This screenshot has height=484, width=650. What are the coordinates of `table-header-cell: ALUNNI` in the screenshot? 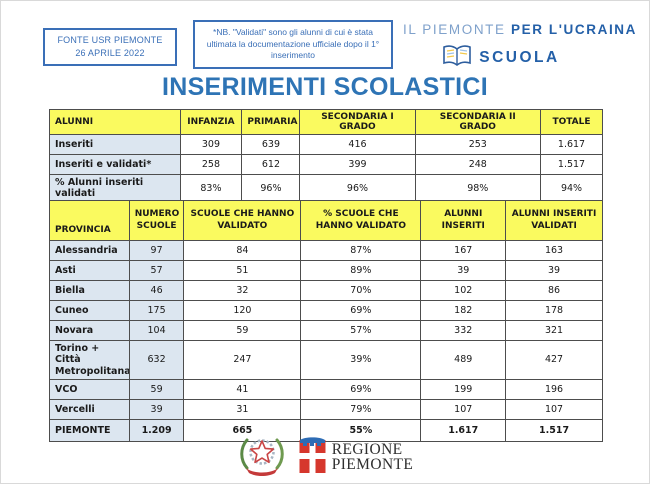 It's located at (115, 122).